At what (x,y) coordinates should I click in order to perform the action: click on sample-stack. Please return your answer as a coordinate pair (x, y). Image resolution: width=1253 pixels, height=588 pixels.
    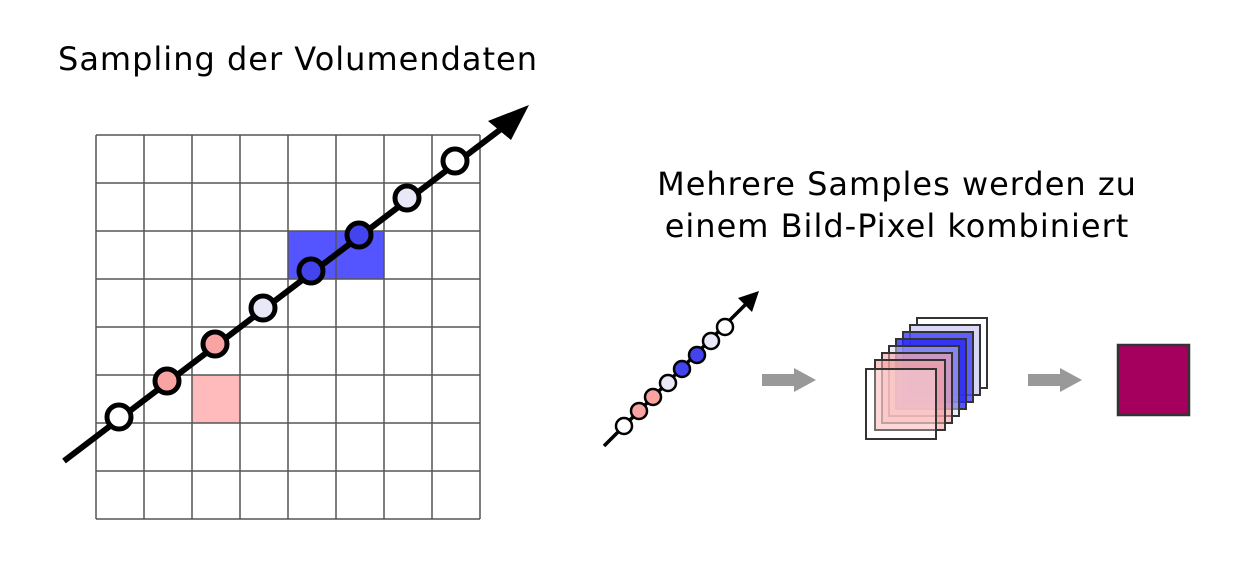
    Looking at the image, I should click on (926, 378).